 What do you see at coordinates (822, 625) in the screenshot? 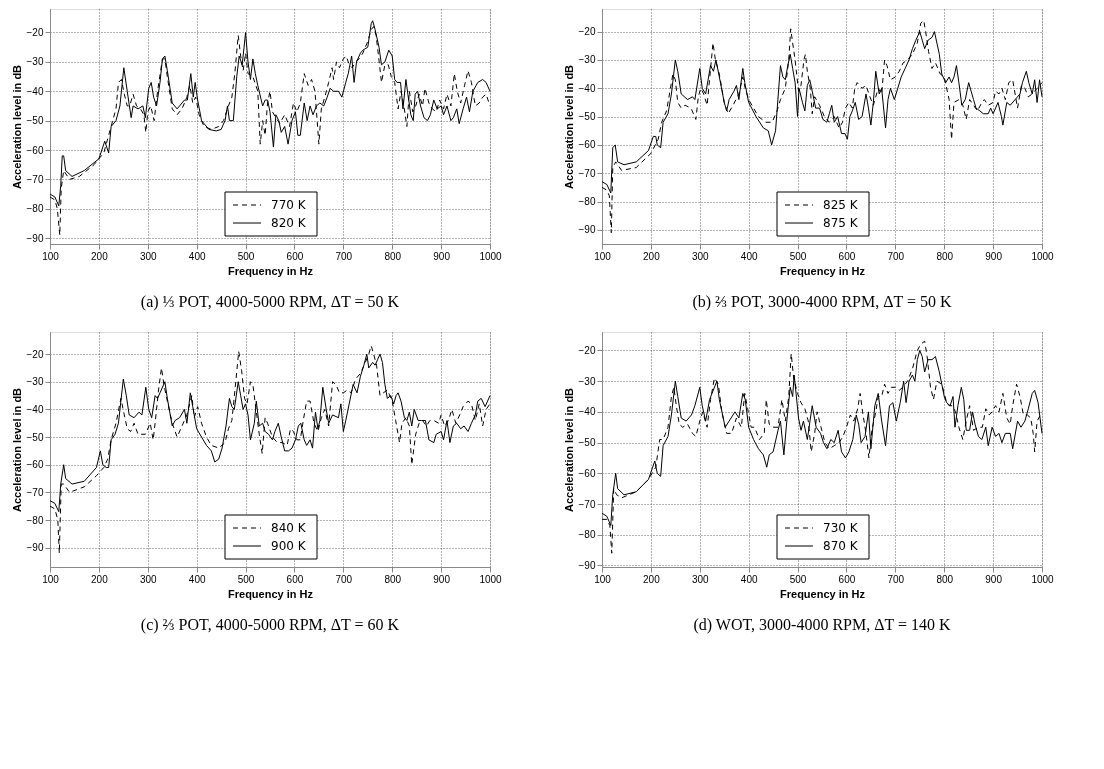
I see `text: (d) WOT, 3000-4000 RPM, ΔT = 140 K` at bounding box center [822, 625].